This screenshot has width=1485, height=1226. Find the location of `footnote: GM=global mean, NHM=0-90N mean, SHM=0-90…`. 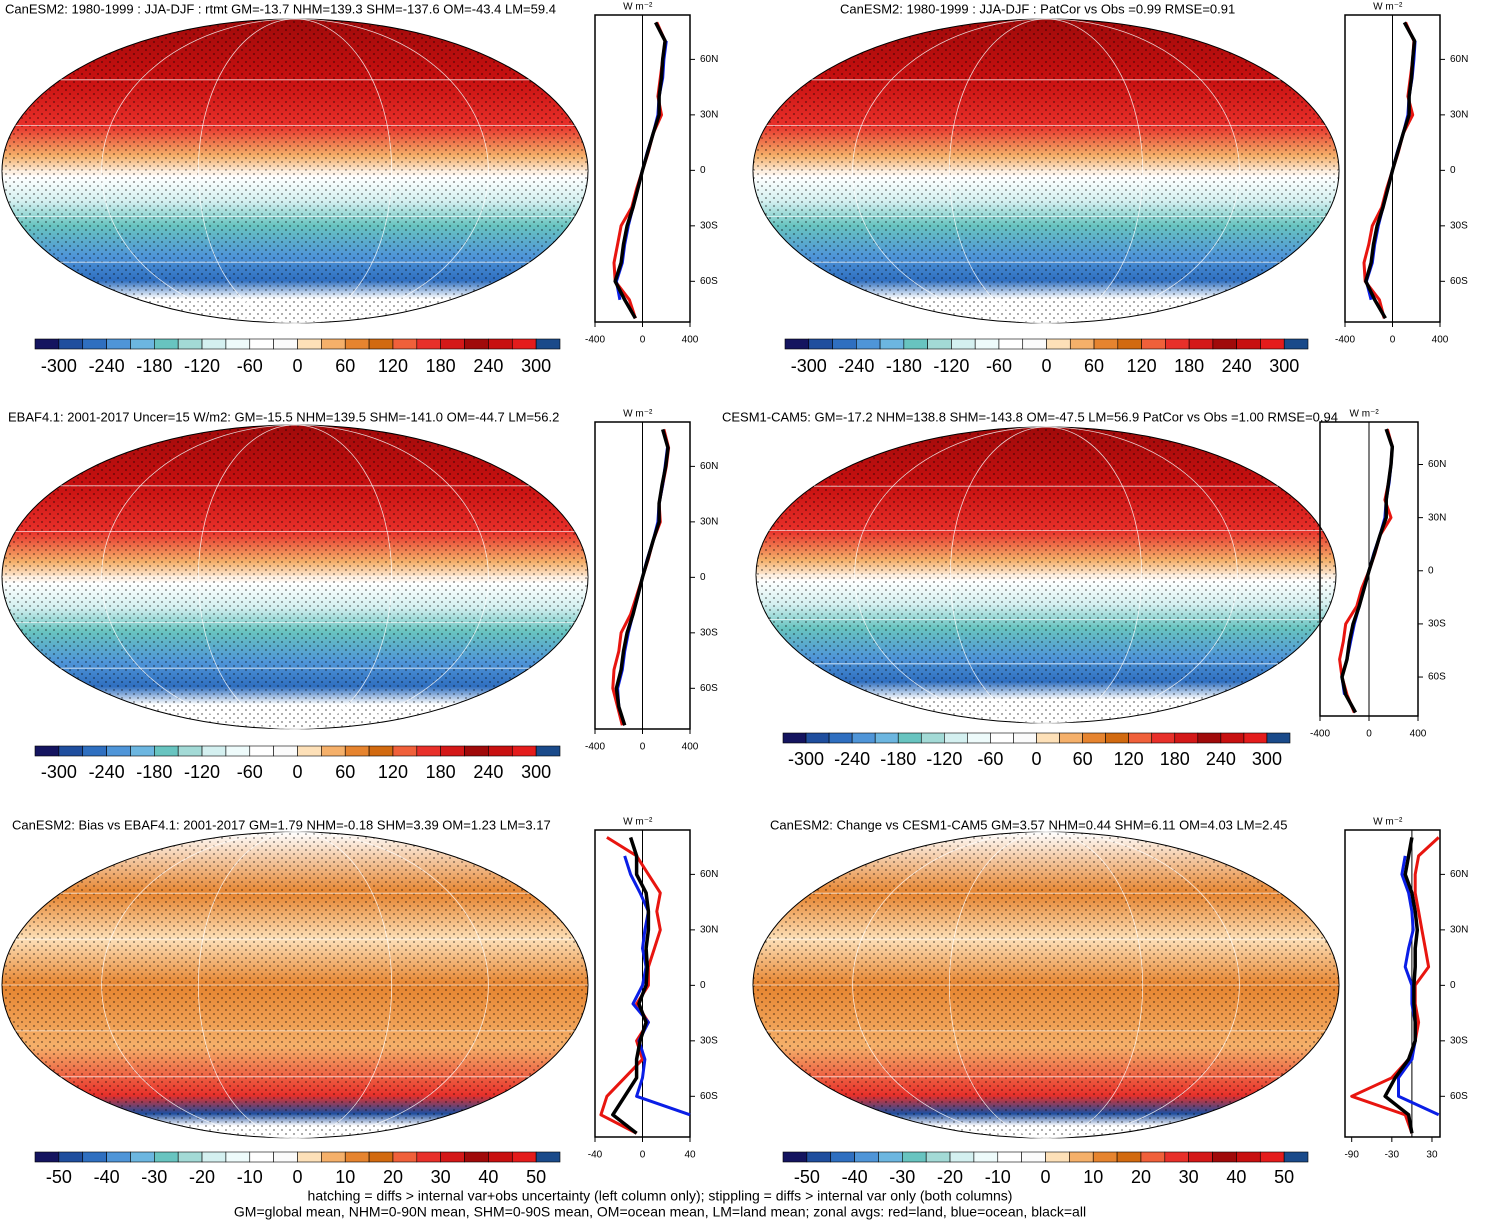

footnote: GM=global mean, NHM=0-90N mean, SHM=0-90… is located at coordinates (660, 1212).